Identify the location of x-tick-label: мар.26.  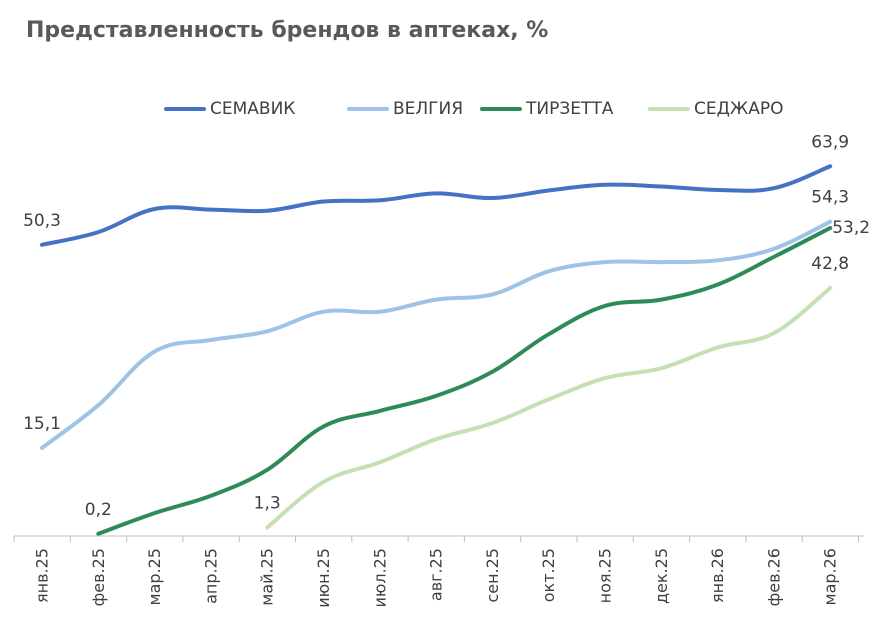
(830, 576).